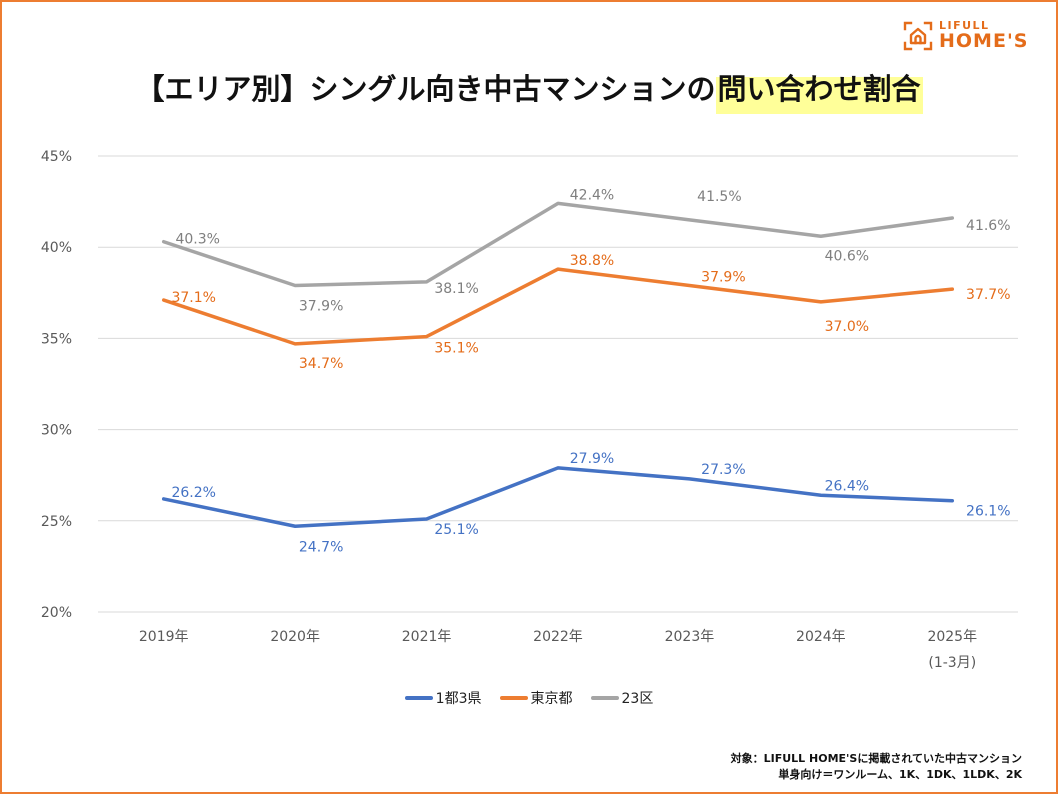  Describe the element at coordinates (988, 295) in the screenshot. I see `data-label: 37.7%` at that location.